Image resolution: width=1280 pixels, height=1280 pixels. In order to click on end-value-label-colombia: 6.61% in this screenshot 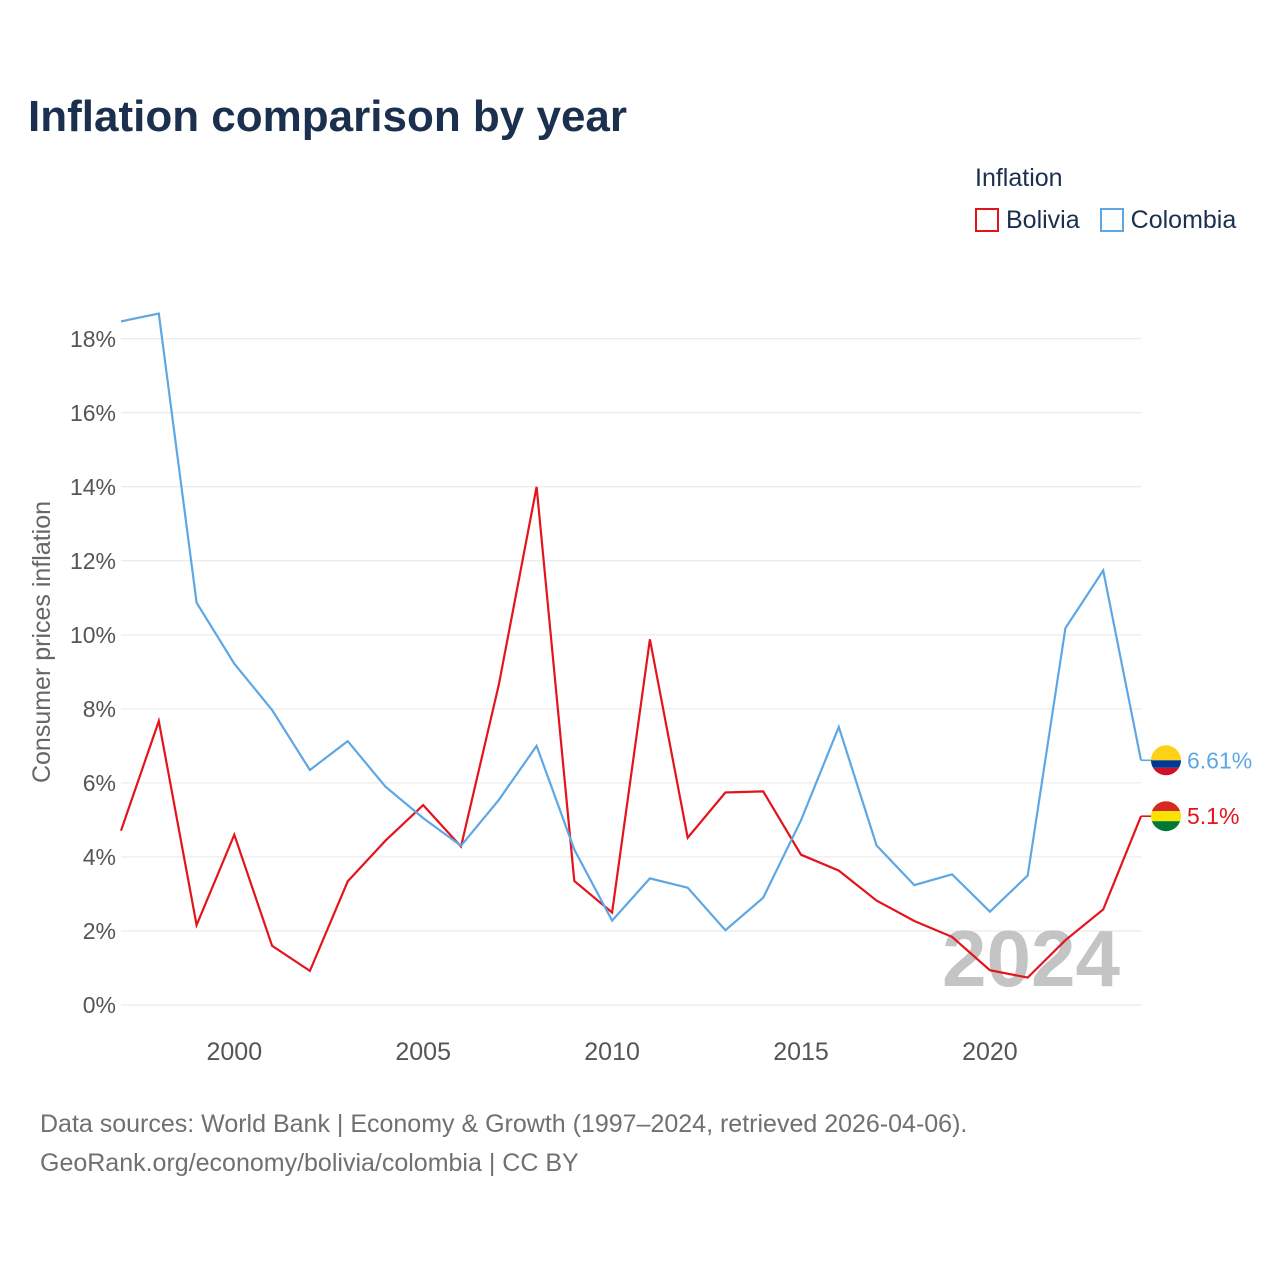, I will do `click(1219, 760)`.